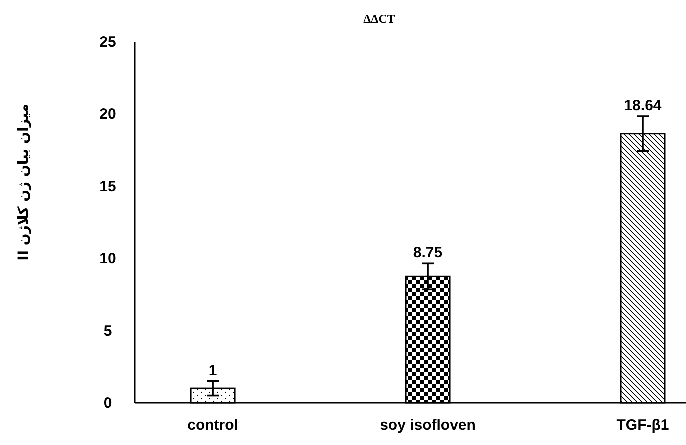  What do you see at coordinates (108, 259) in the screenshot?
I see `y-tick-label: 10` at bounding box center [108, 259].